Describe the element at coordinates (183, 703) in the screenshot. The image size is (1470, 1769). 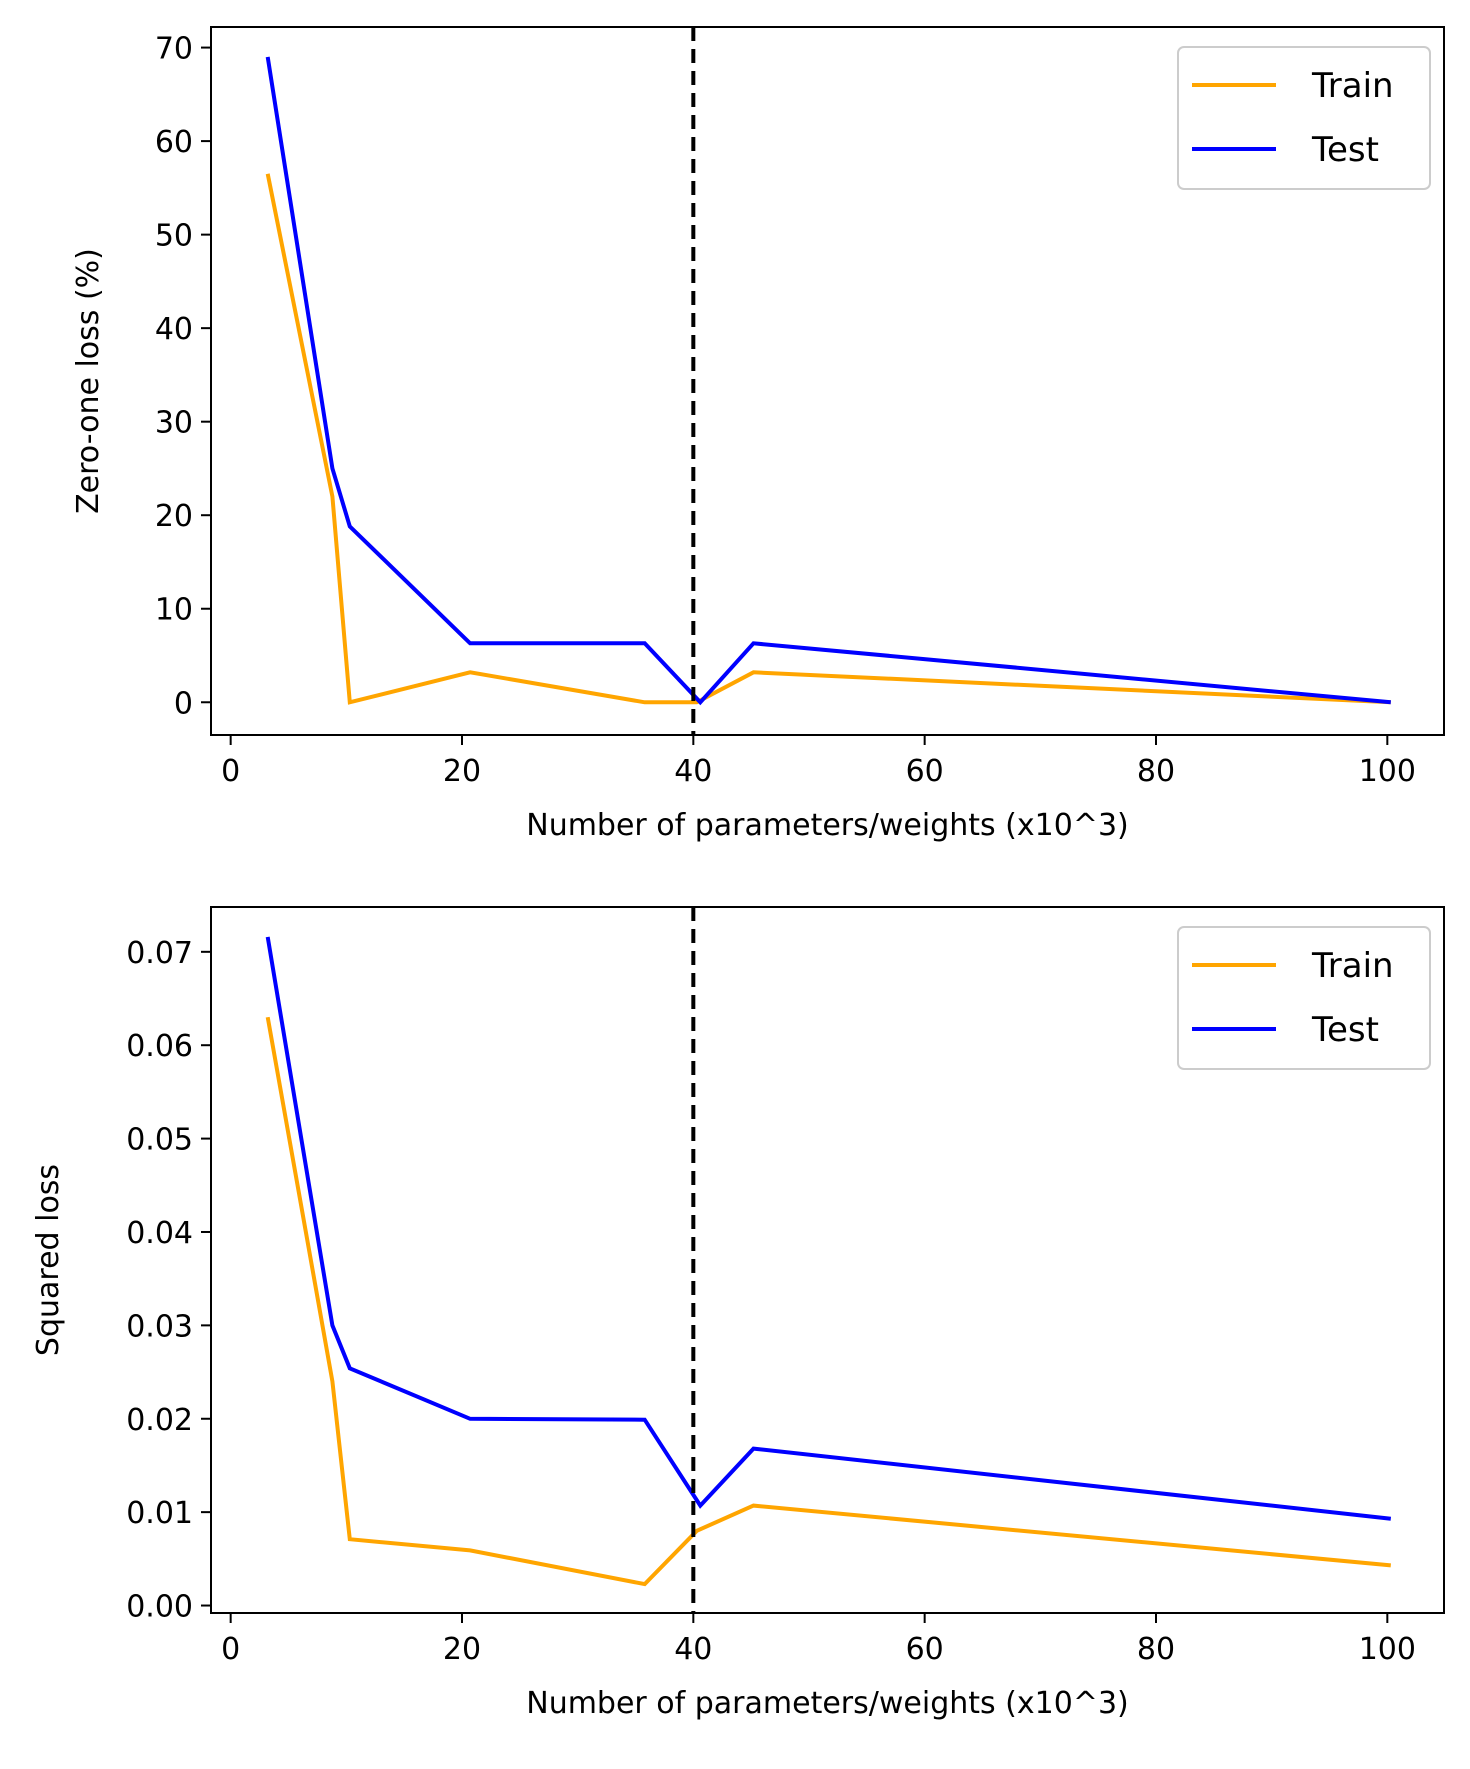
I see `y-tick-label: 0` at that location.